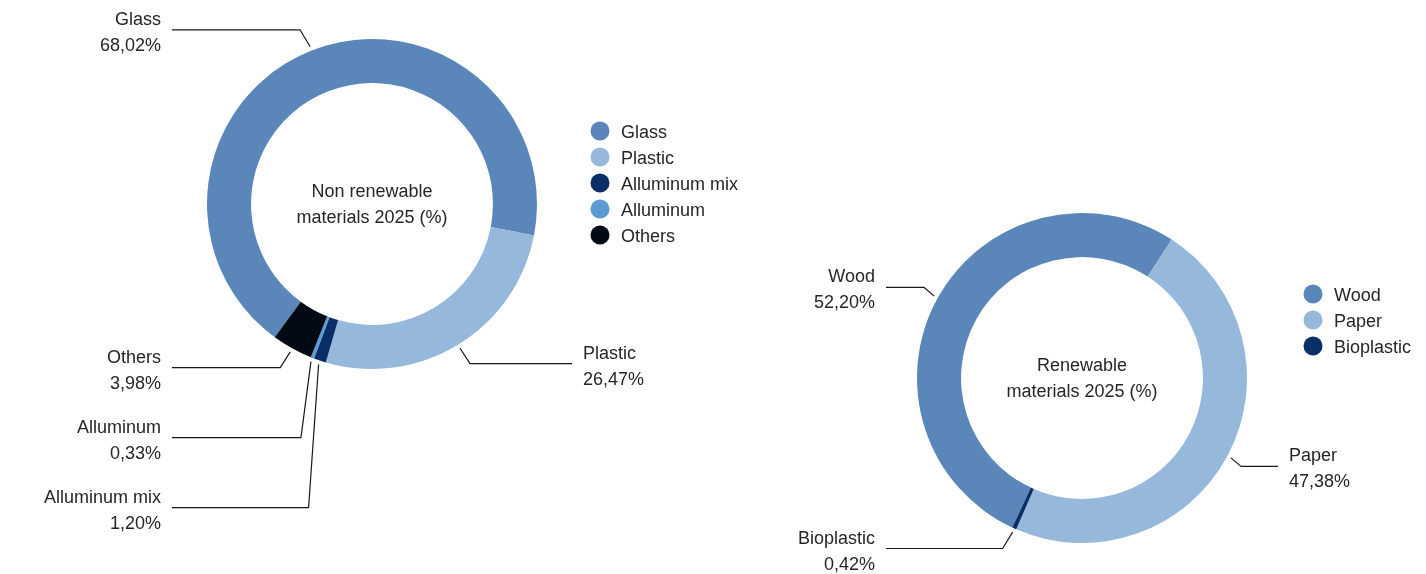 Image resolution: width=1426 pixels, height=574 pixels. What do you see at coordinates (614, 378) in the screenshot?
I see `data-label: 26,47%` at bounding box center [614, 378].